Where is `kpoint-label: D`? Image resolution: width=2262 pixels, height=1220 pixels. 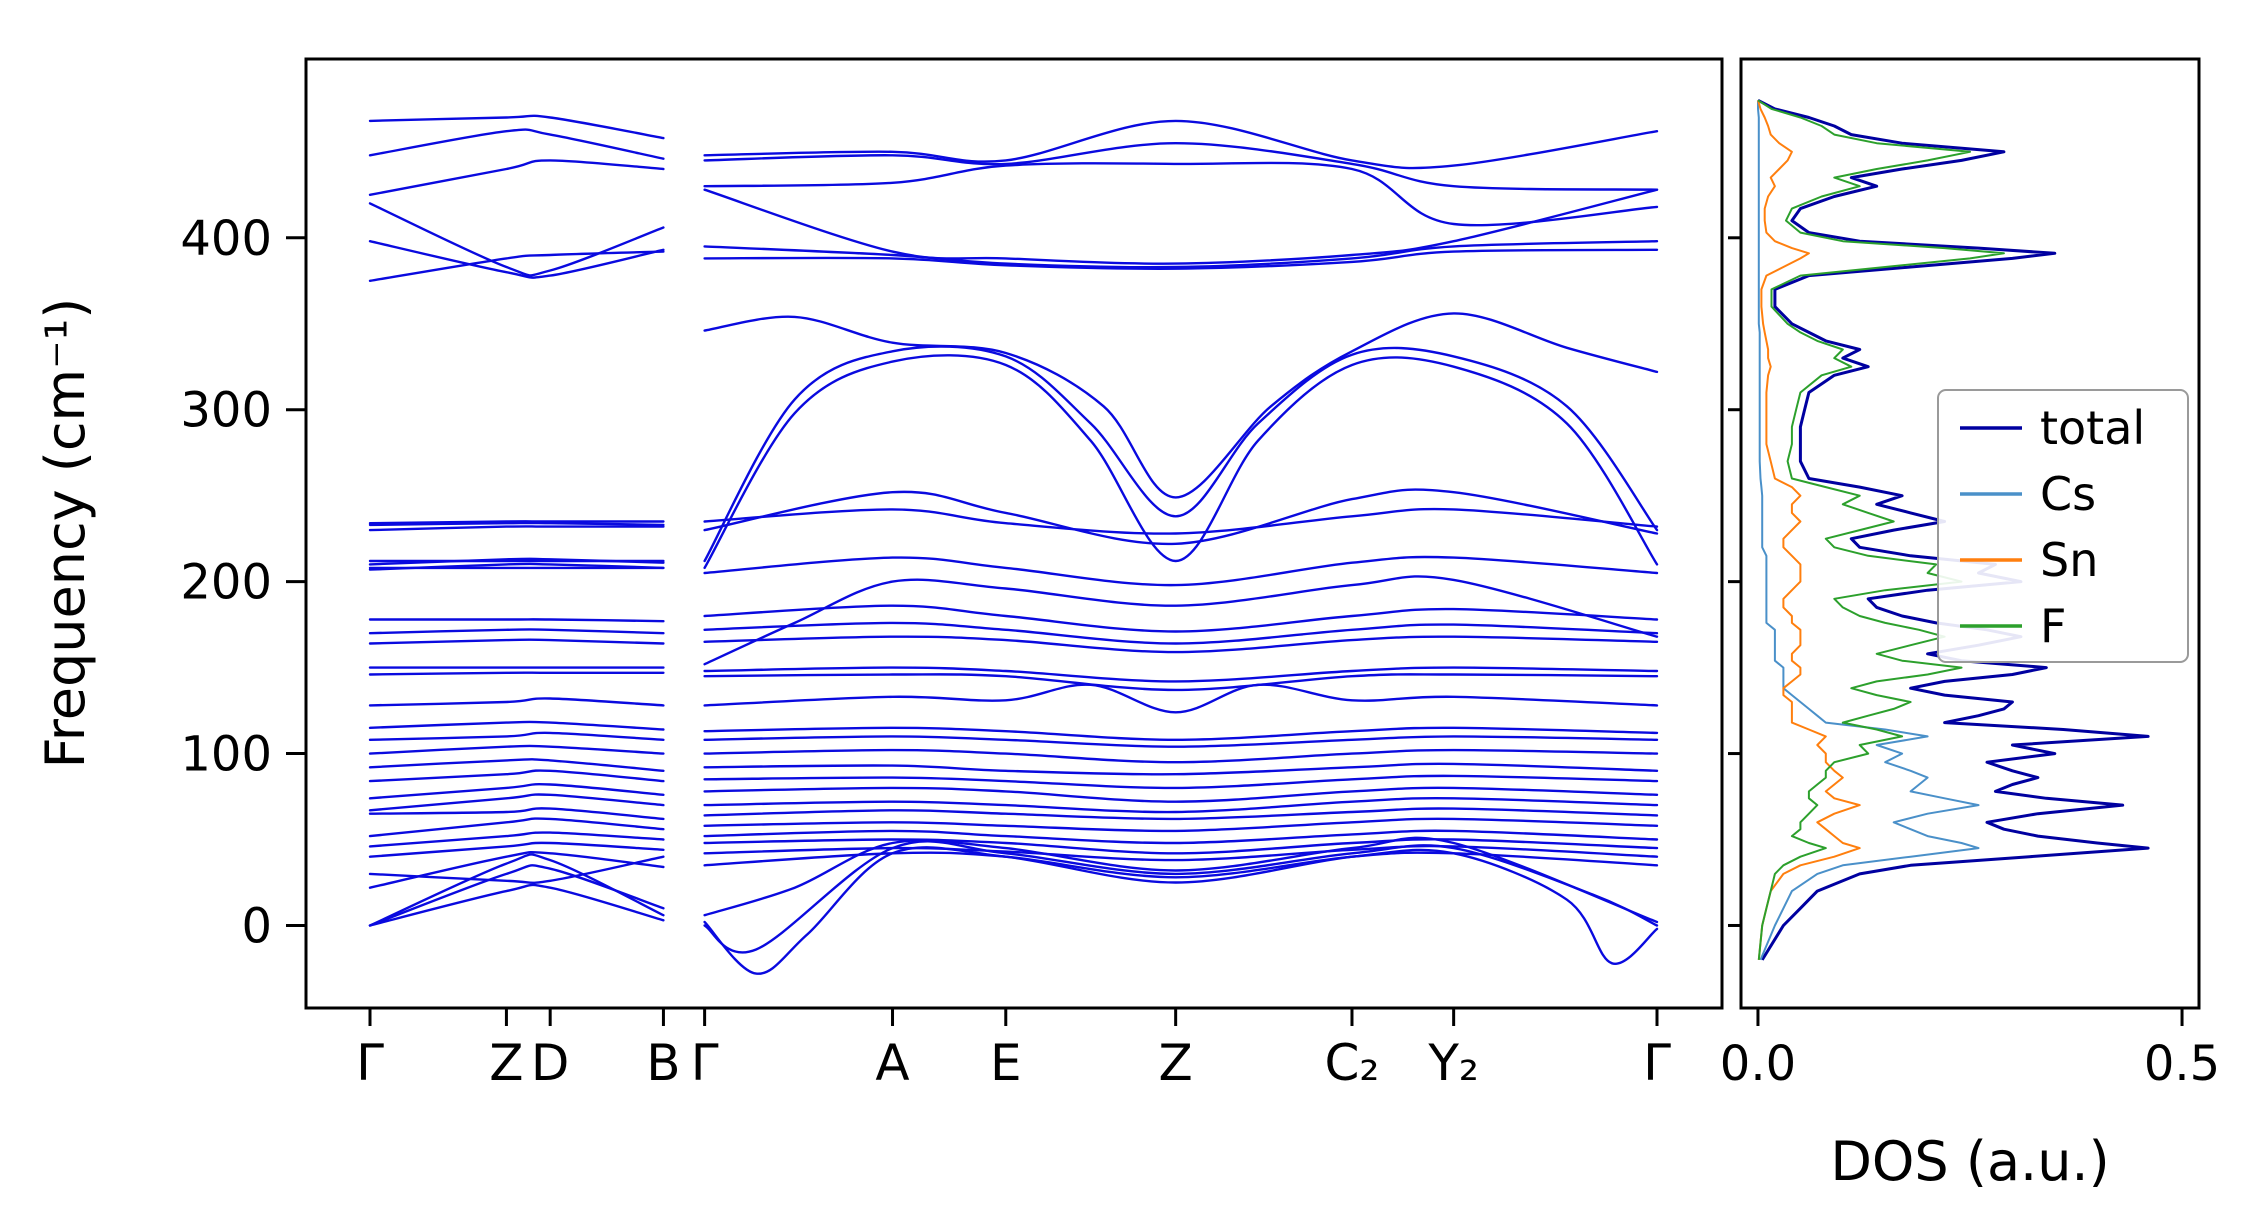
kpoint-label: D is located at coordinates (550, 1063).